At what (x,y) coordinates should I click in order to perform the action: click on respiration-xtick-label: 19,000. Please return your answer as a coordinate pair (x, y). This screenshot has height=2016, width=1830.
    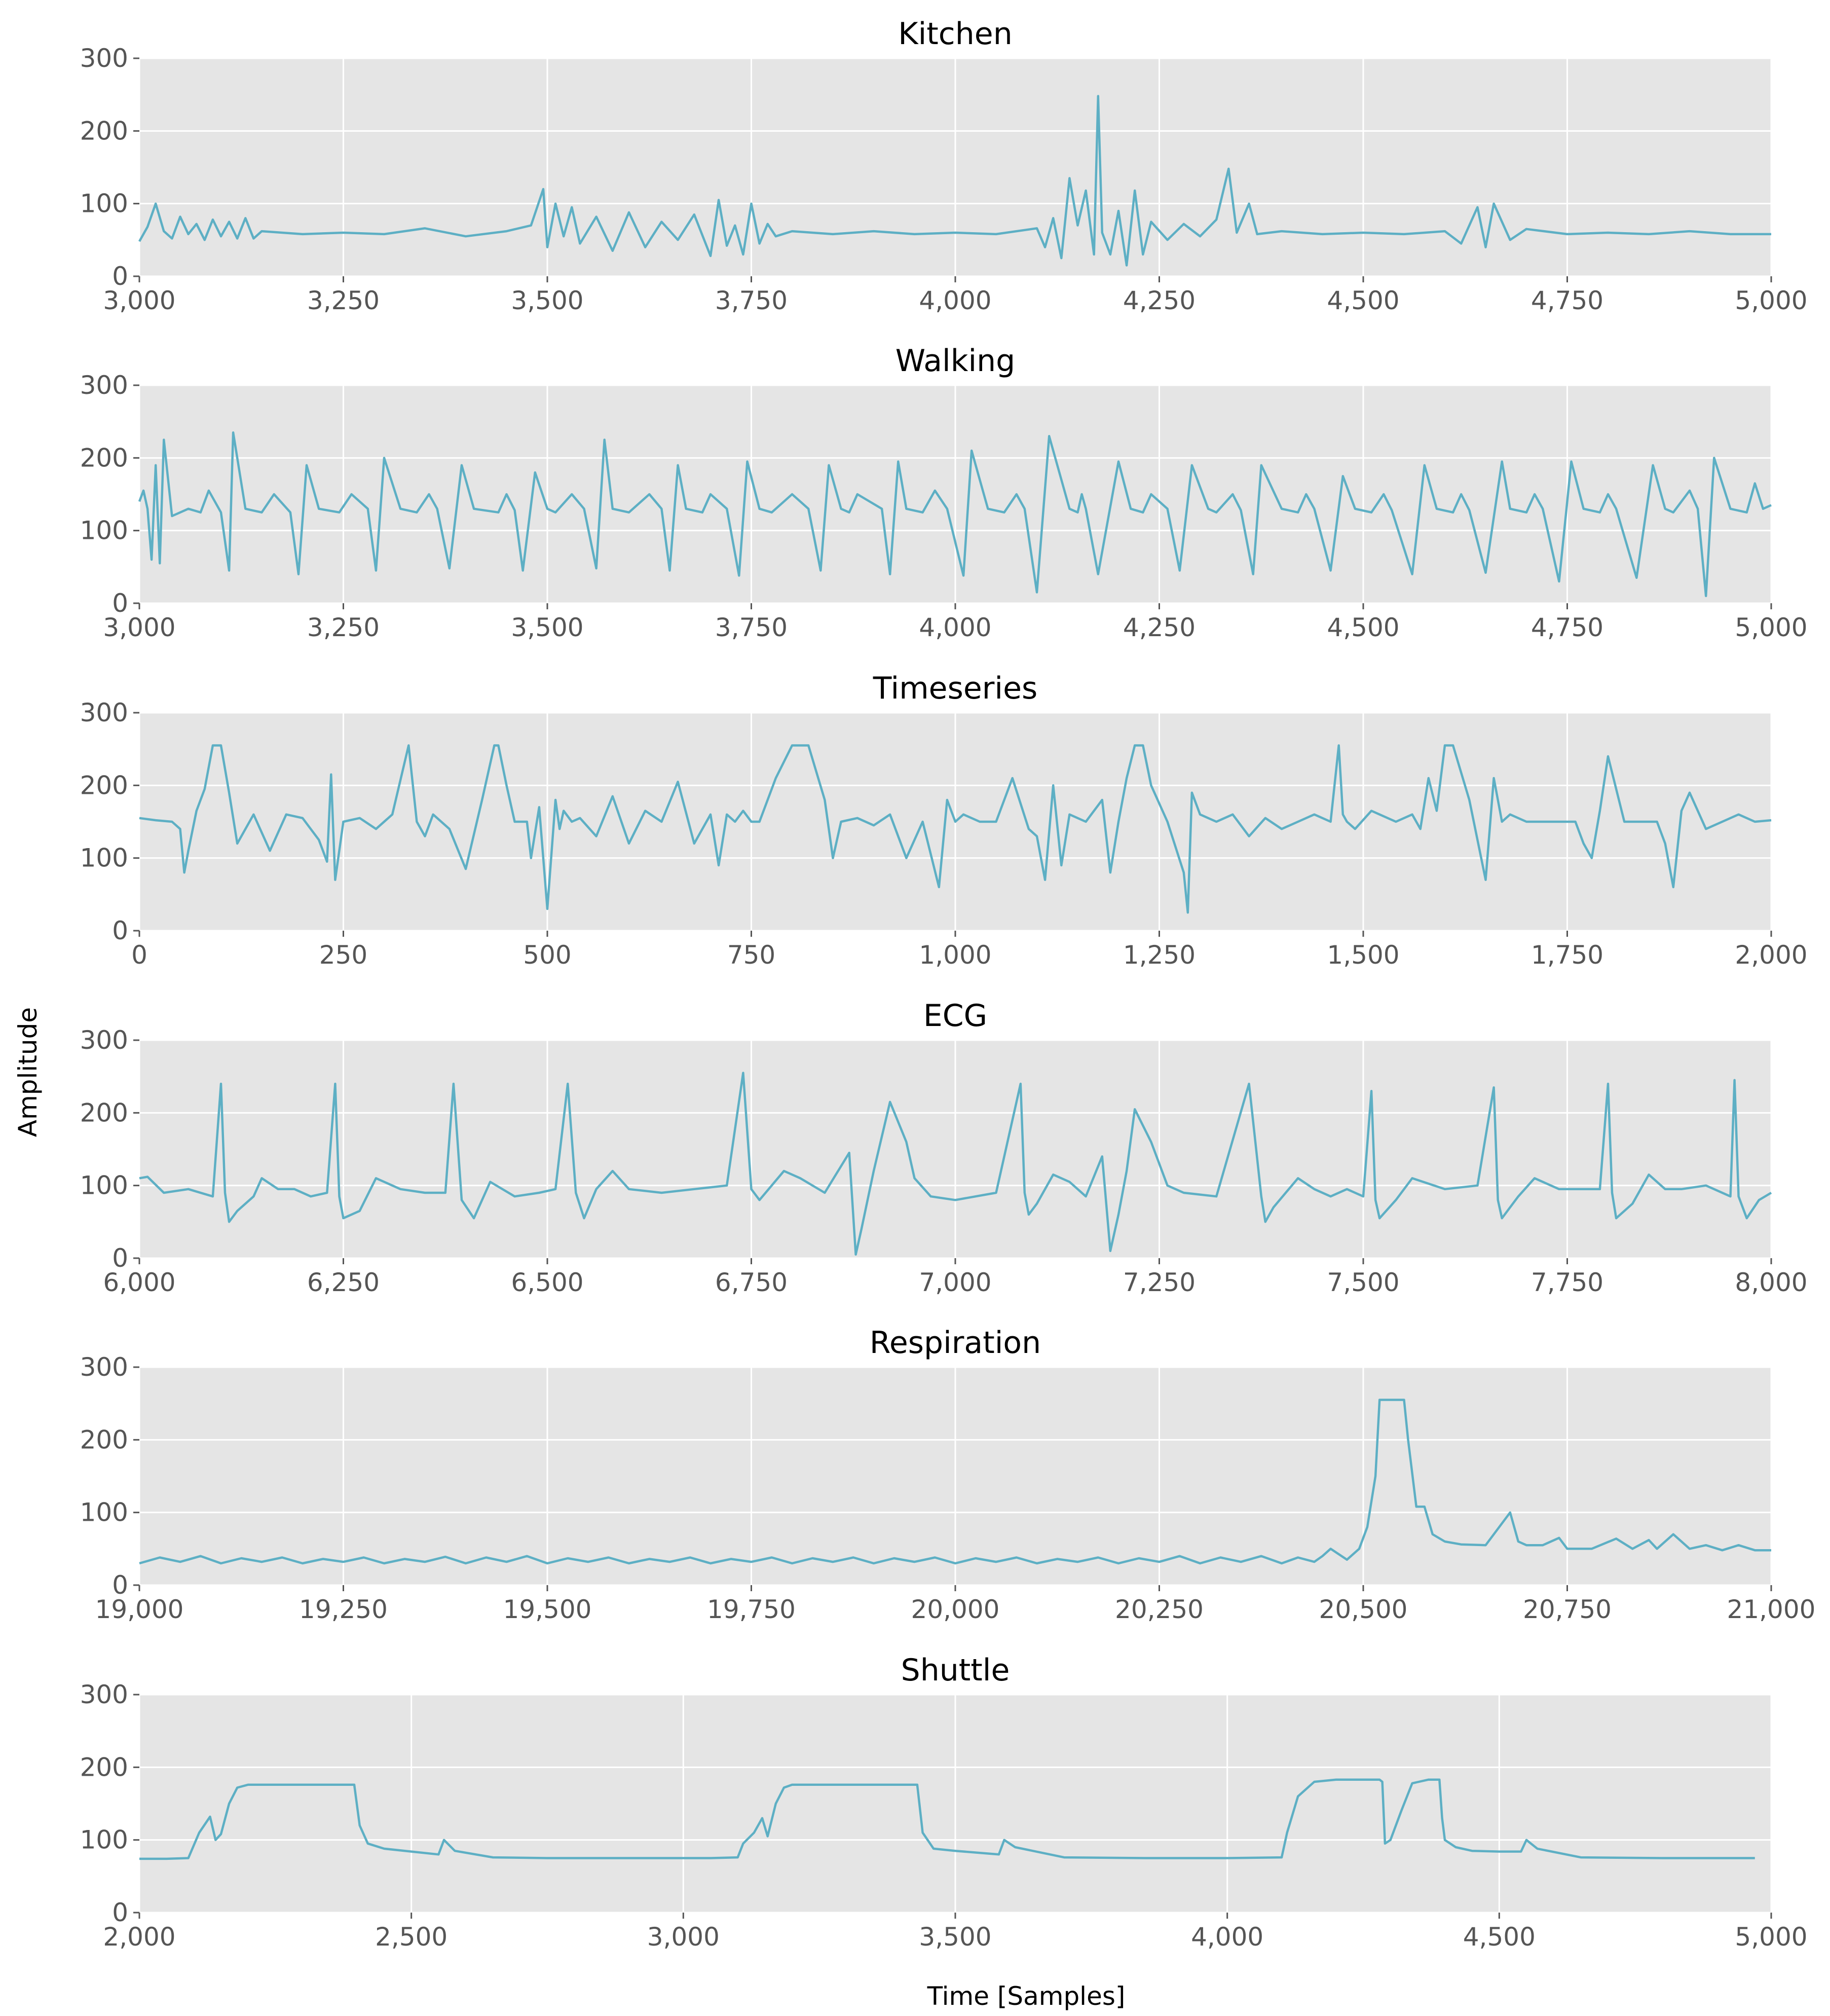
    Looking at the image, I should click on (139, 1609).